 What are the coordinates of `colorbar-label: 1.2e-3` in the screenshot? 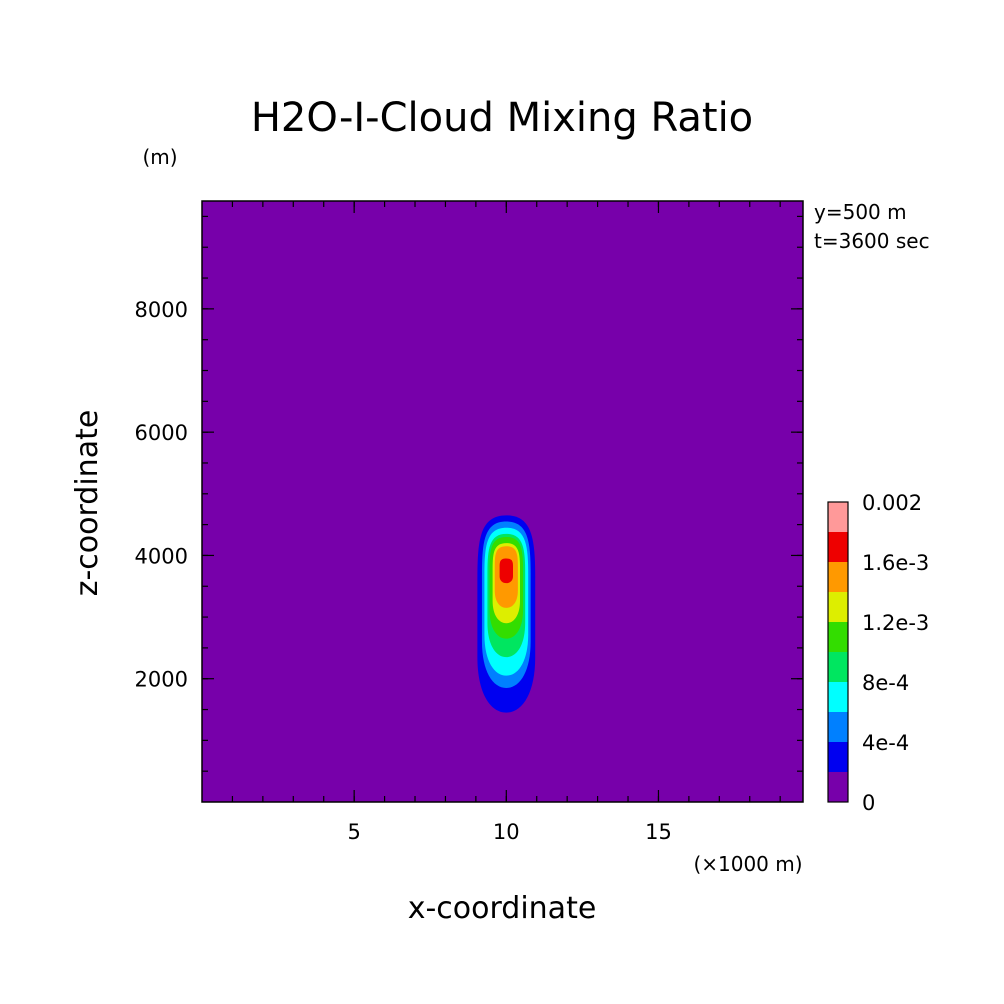 It's located at (895, 623).